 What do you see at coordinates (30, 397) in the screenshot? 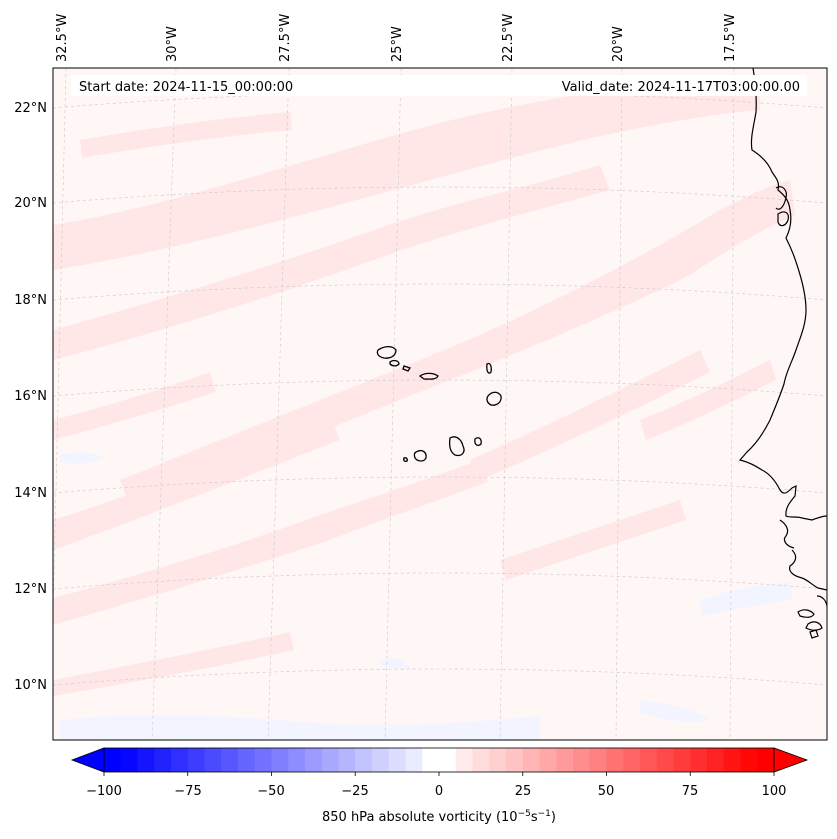
I see `latitude-labels: 22°N 20°N 18°N 16°N 14°N 12°N 10°N` at bounding box center [30, 397].